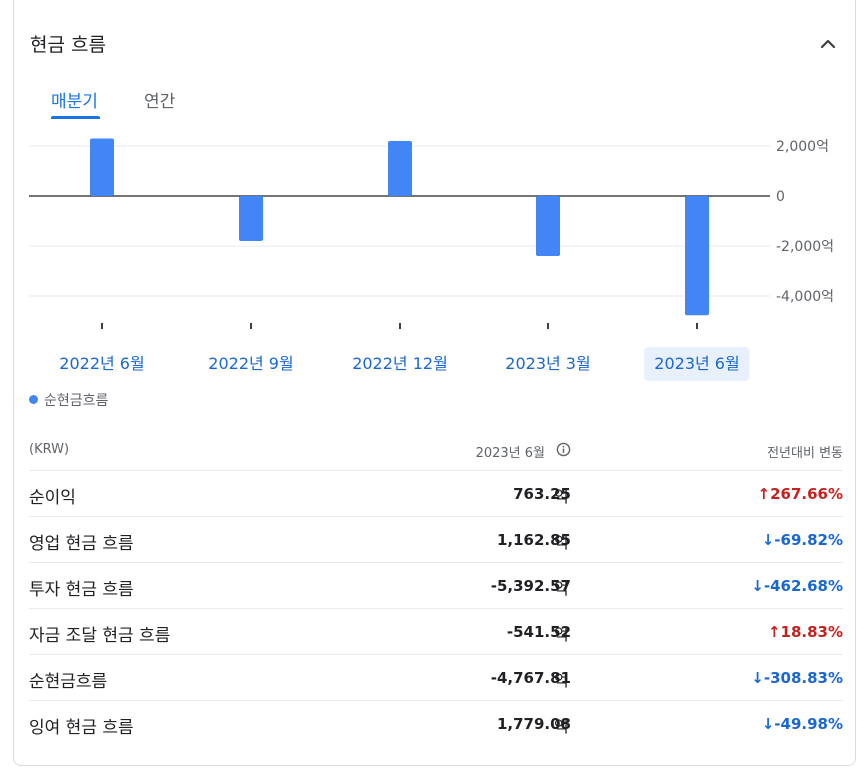 The image size is (865, 776). Describe the element at coordinates (33, 399) in the screenshot. I see `legend-dot` at that location.